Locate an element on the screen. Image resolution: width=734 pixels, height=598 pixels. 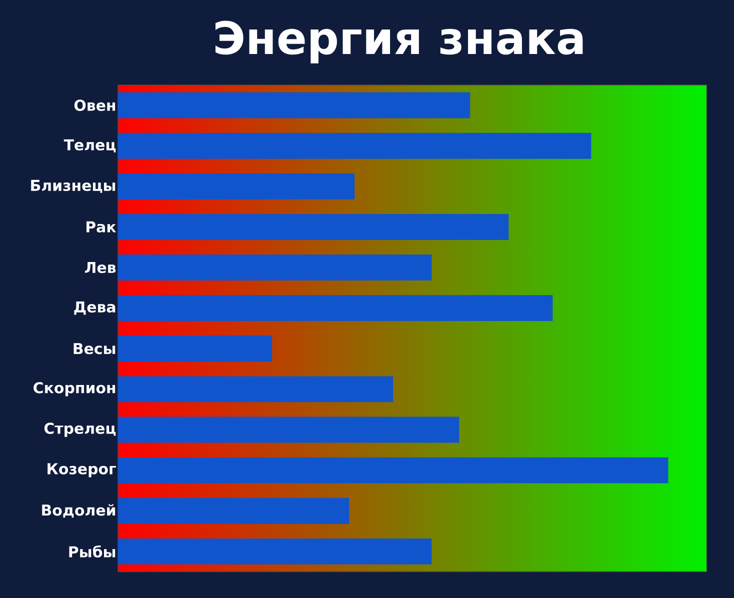
y-tick-label: Скорпион is located at coordinates (75, 389).